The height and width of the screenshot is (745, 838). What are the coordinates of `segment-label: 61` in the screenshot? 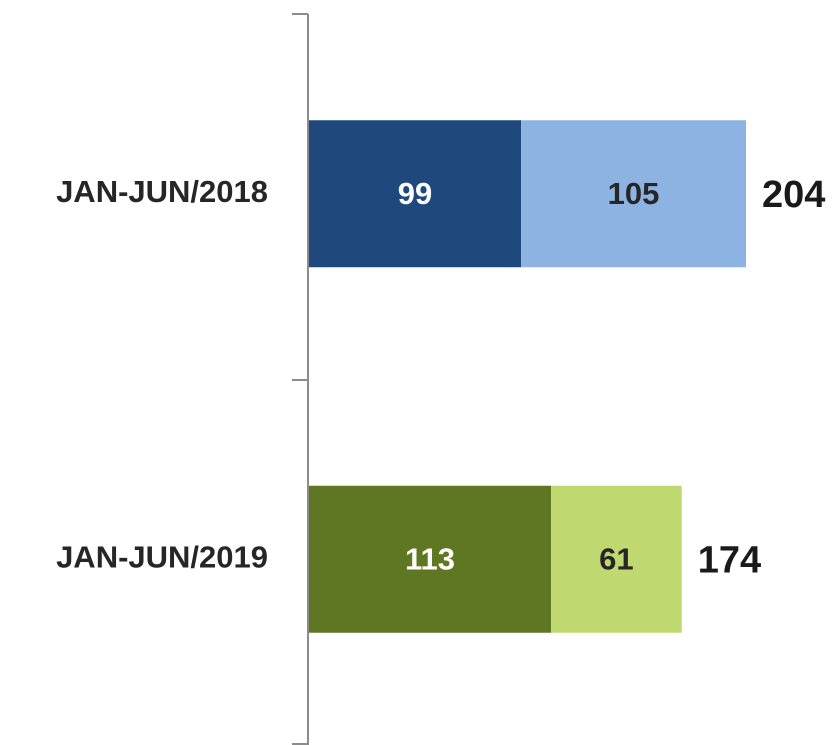 It's located at (616, 558).